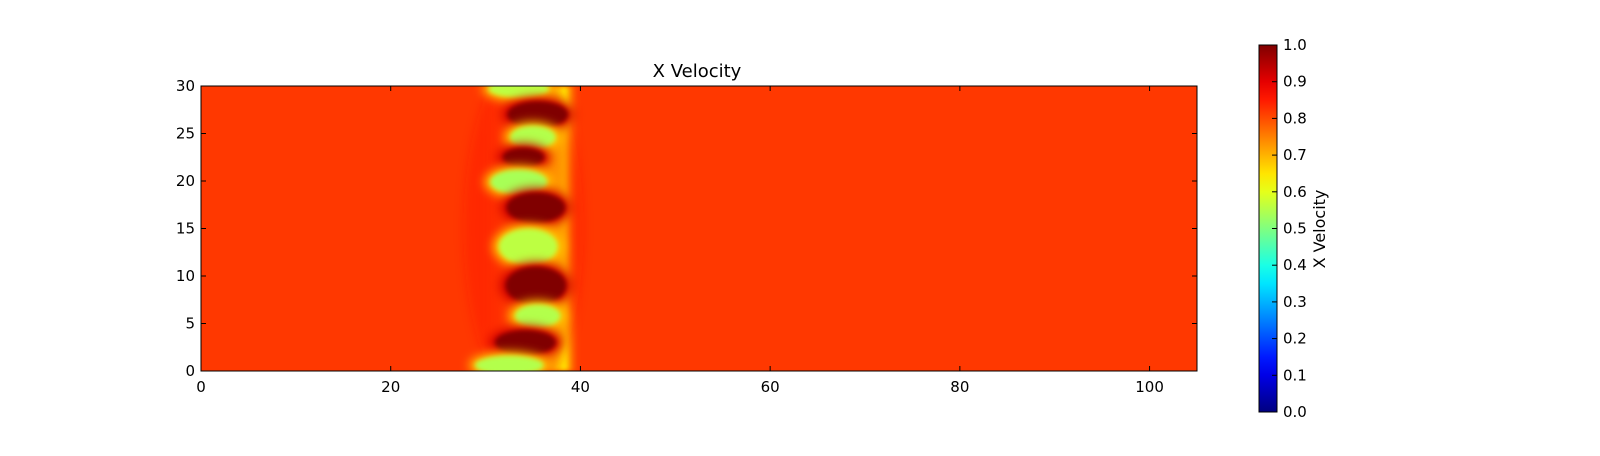 This screenshot has height=456, width=1600. What do you see at coordinates (959, 387) in the screenshot?
I see `x-tick-label: 80` at bounding box center [959, 387].